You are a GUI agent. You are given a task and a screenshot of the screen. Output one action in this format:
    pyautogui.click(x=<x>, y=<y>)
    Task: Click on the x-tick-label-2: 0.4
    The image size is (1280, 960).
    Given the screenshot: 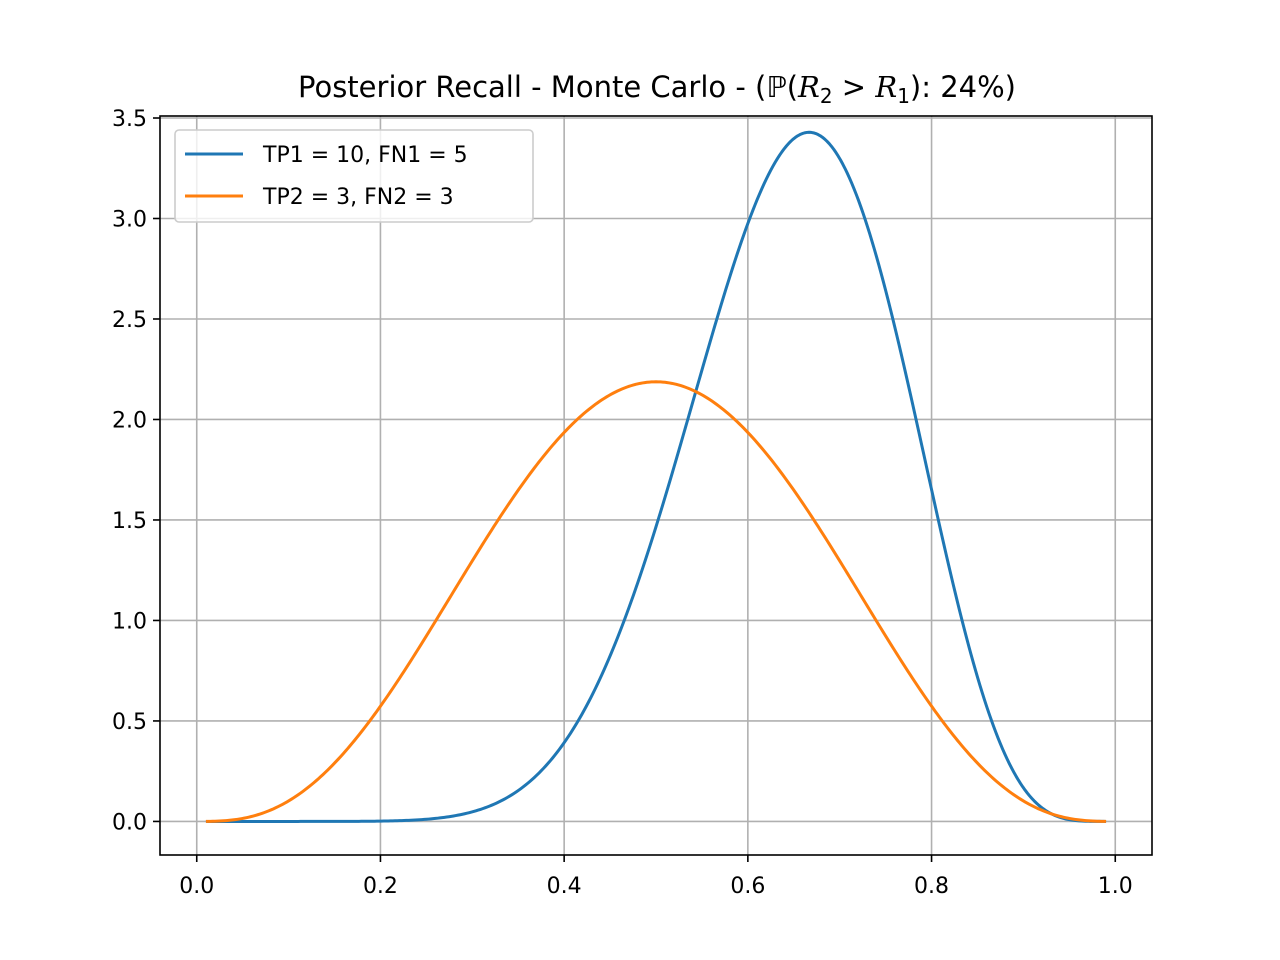 What is the action you would take?
    pyautogui.click(x=564, y=886)
    